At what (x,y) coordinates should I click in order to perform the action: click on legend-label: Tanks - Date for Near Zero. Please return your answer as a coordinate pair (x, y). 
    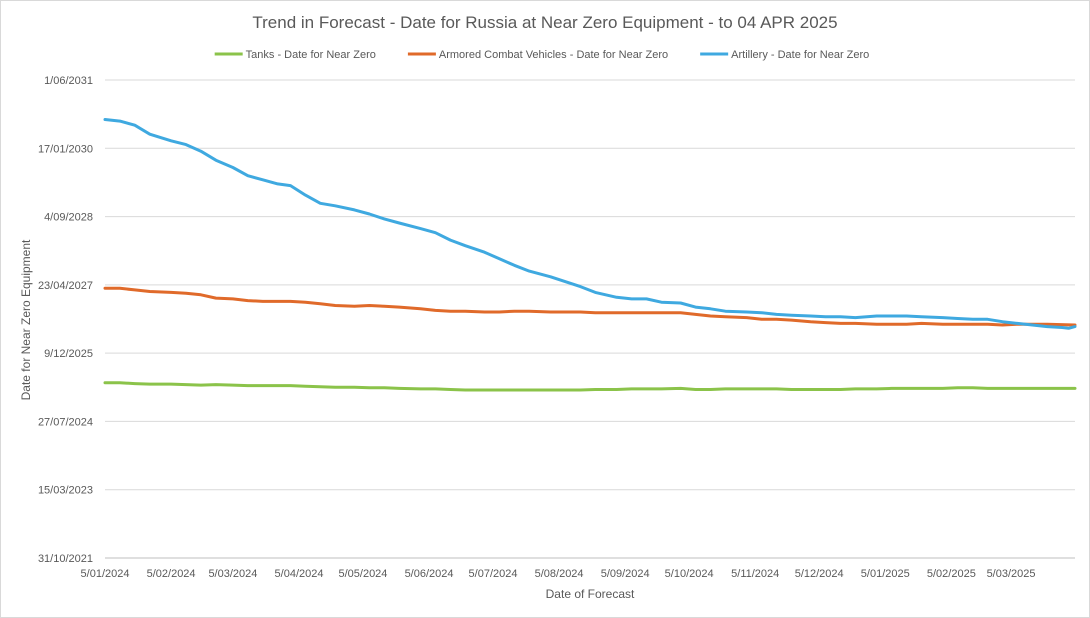
    Looking at the image, I should click on (311, 55).